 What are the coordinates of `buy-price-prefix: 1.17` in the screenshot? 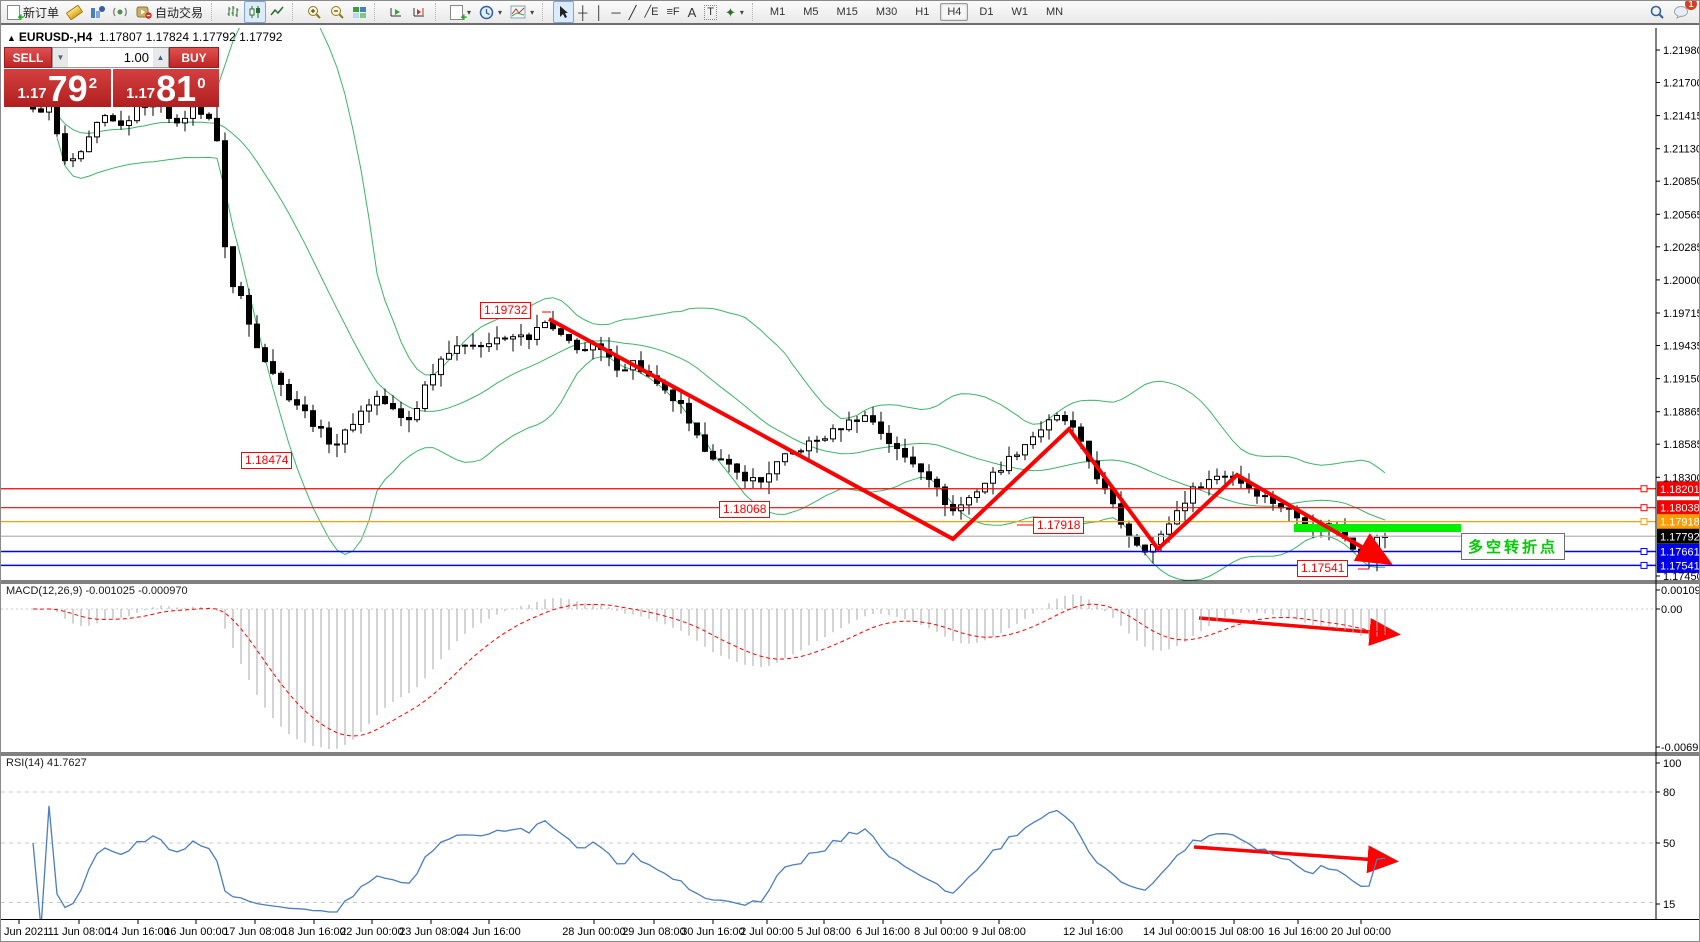 It's located at (140, 93).